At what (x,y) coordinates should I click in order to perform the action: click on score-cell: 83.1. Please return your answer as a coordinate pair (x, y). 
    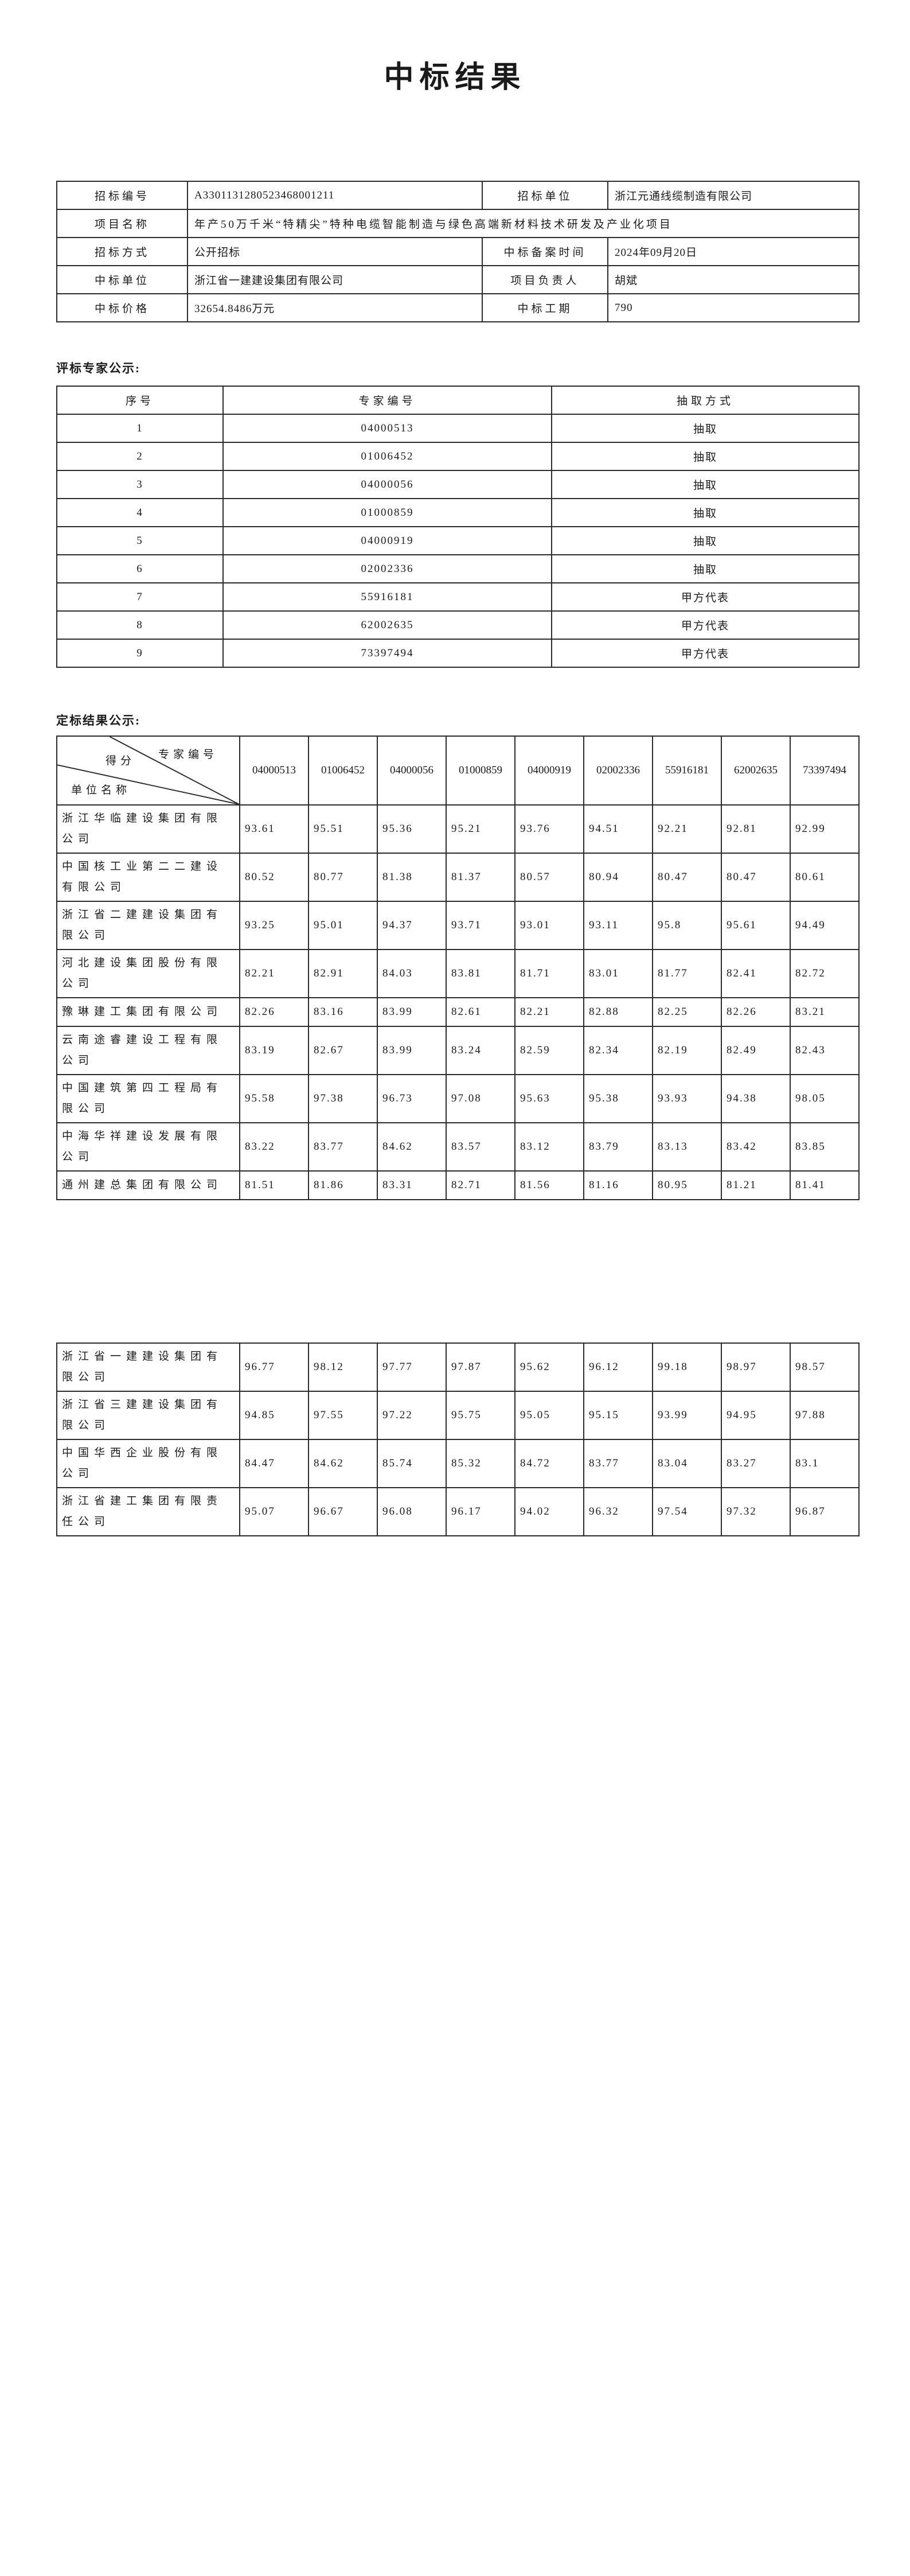
    Looking at the image, I should click on (825, 1463).